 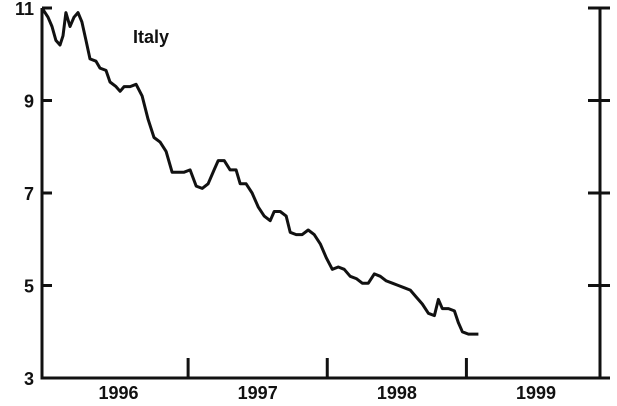 I want to click on y-tick-label: 7, so click(x=29, y=194).